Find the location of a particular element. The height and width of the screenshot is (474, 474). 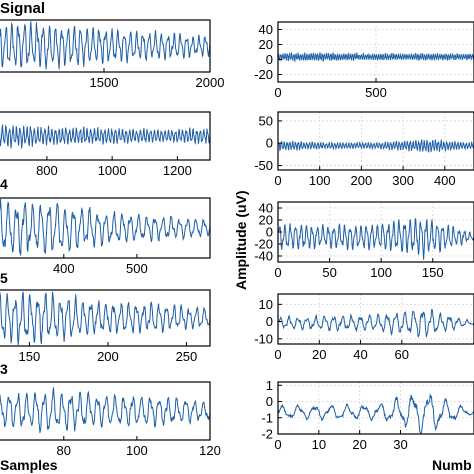

chart-panel-left-3: 400 500 is located at coordinates (105, 236).